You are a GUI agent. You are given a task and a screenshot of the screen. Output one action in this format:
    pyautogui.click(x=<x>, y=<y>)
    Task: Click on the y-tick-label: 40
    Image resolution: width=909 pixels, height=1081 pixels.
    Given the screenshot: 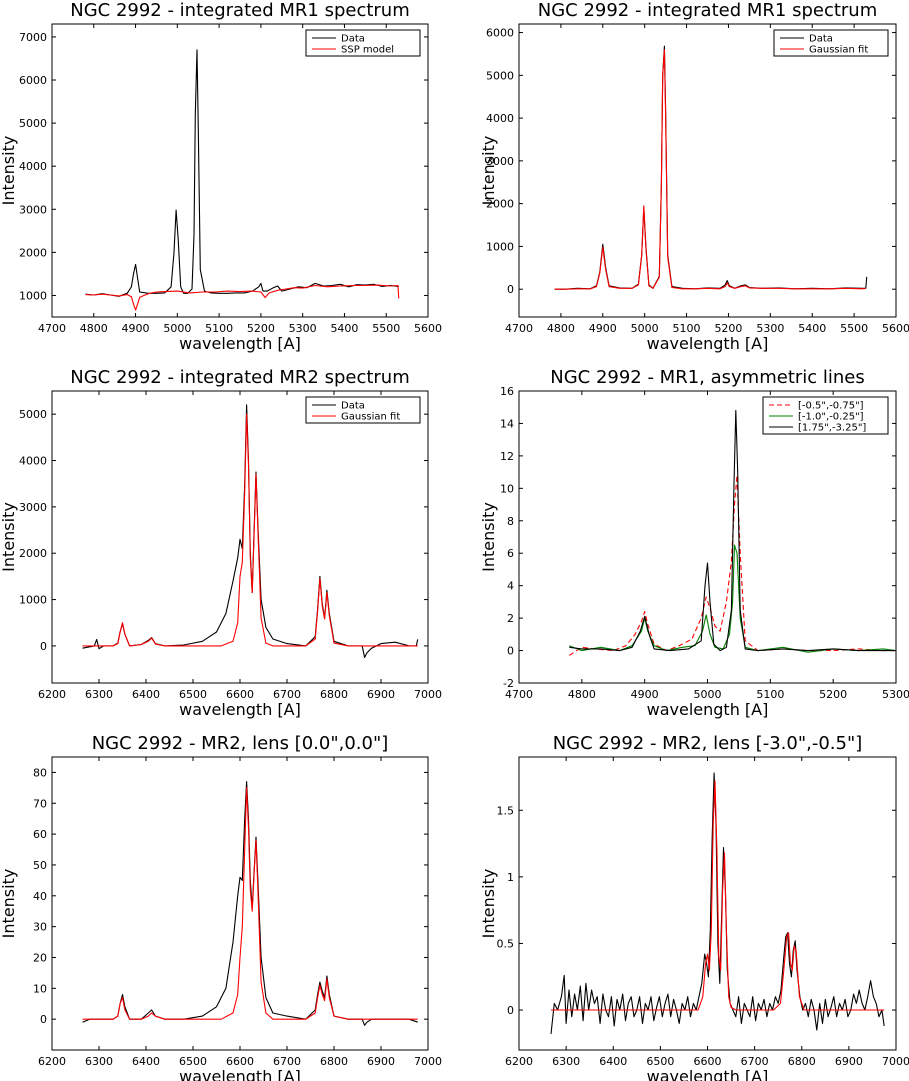 What is the action you would take?
    pyautogui.click(x=40, y=896)
    